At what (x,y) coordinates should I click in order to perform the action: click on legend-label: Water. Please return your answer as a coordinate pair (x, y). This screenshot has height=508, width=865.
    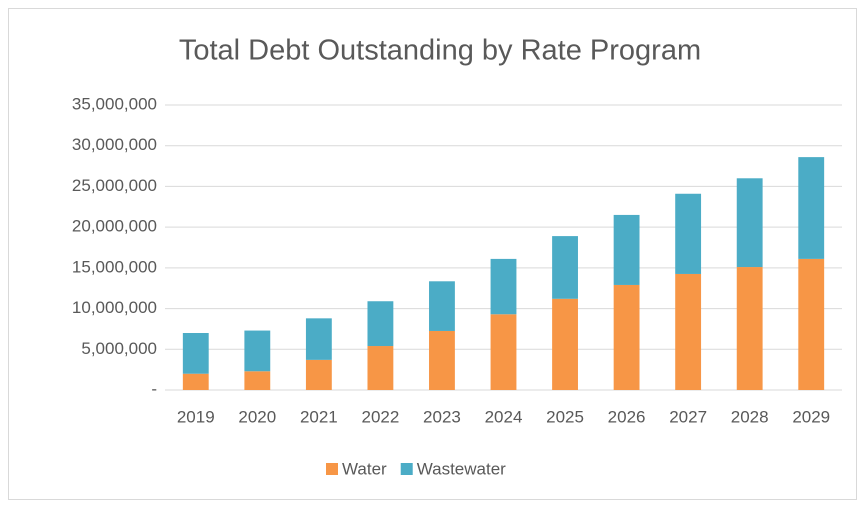
    Looking at the image, I should click on (364, 468).